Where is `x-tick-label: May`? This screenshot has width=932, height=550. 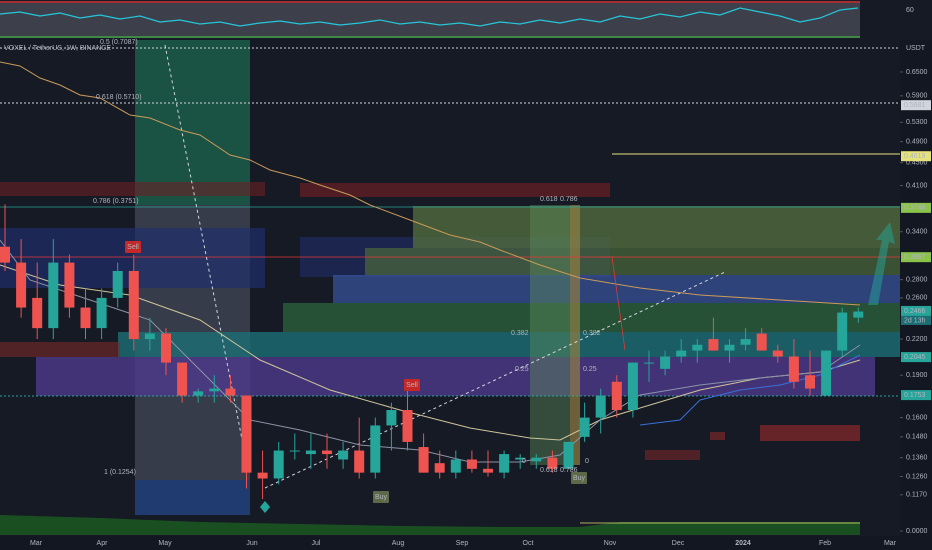 x-tick-label: May is located at coordinates (165, 543).